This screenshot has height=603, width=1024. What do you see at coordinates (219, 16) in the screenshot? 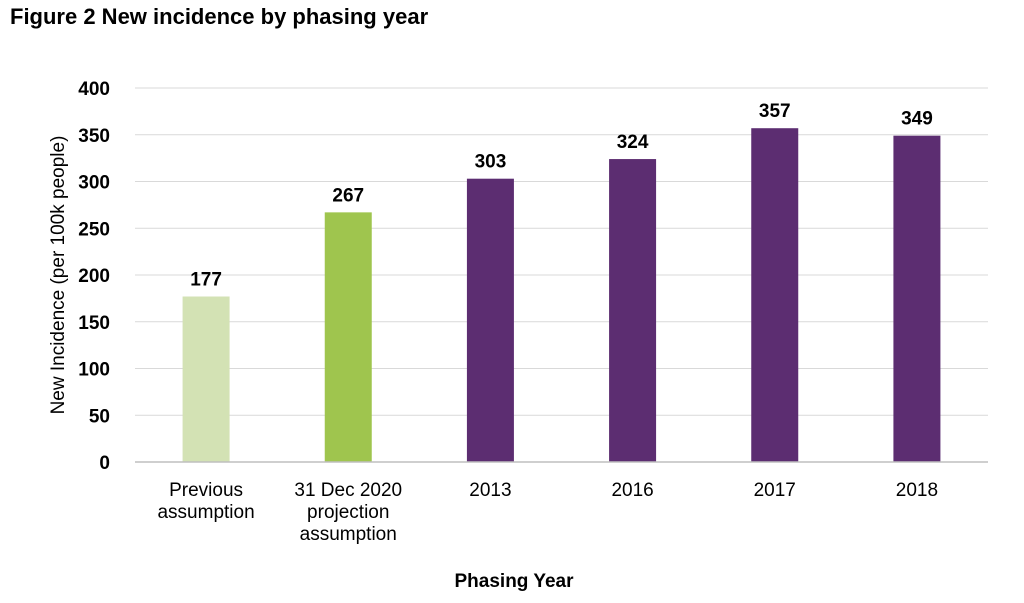
I see `chart-title: Figure 2 New incidence by phasing year` at bounding box center [219, 16].